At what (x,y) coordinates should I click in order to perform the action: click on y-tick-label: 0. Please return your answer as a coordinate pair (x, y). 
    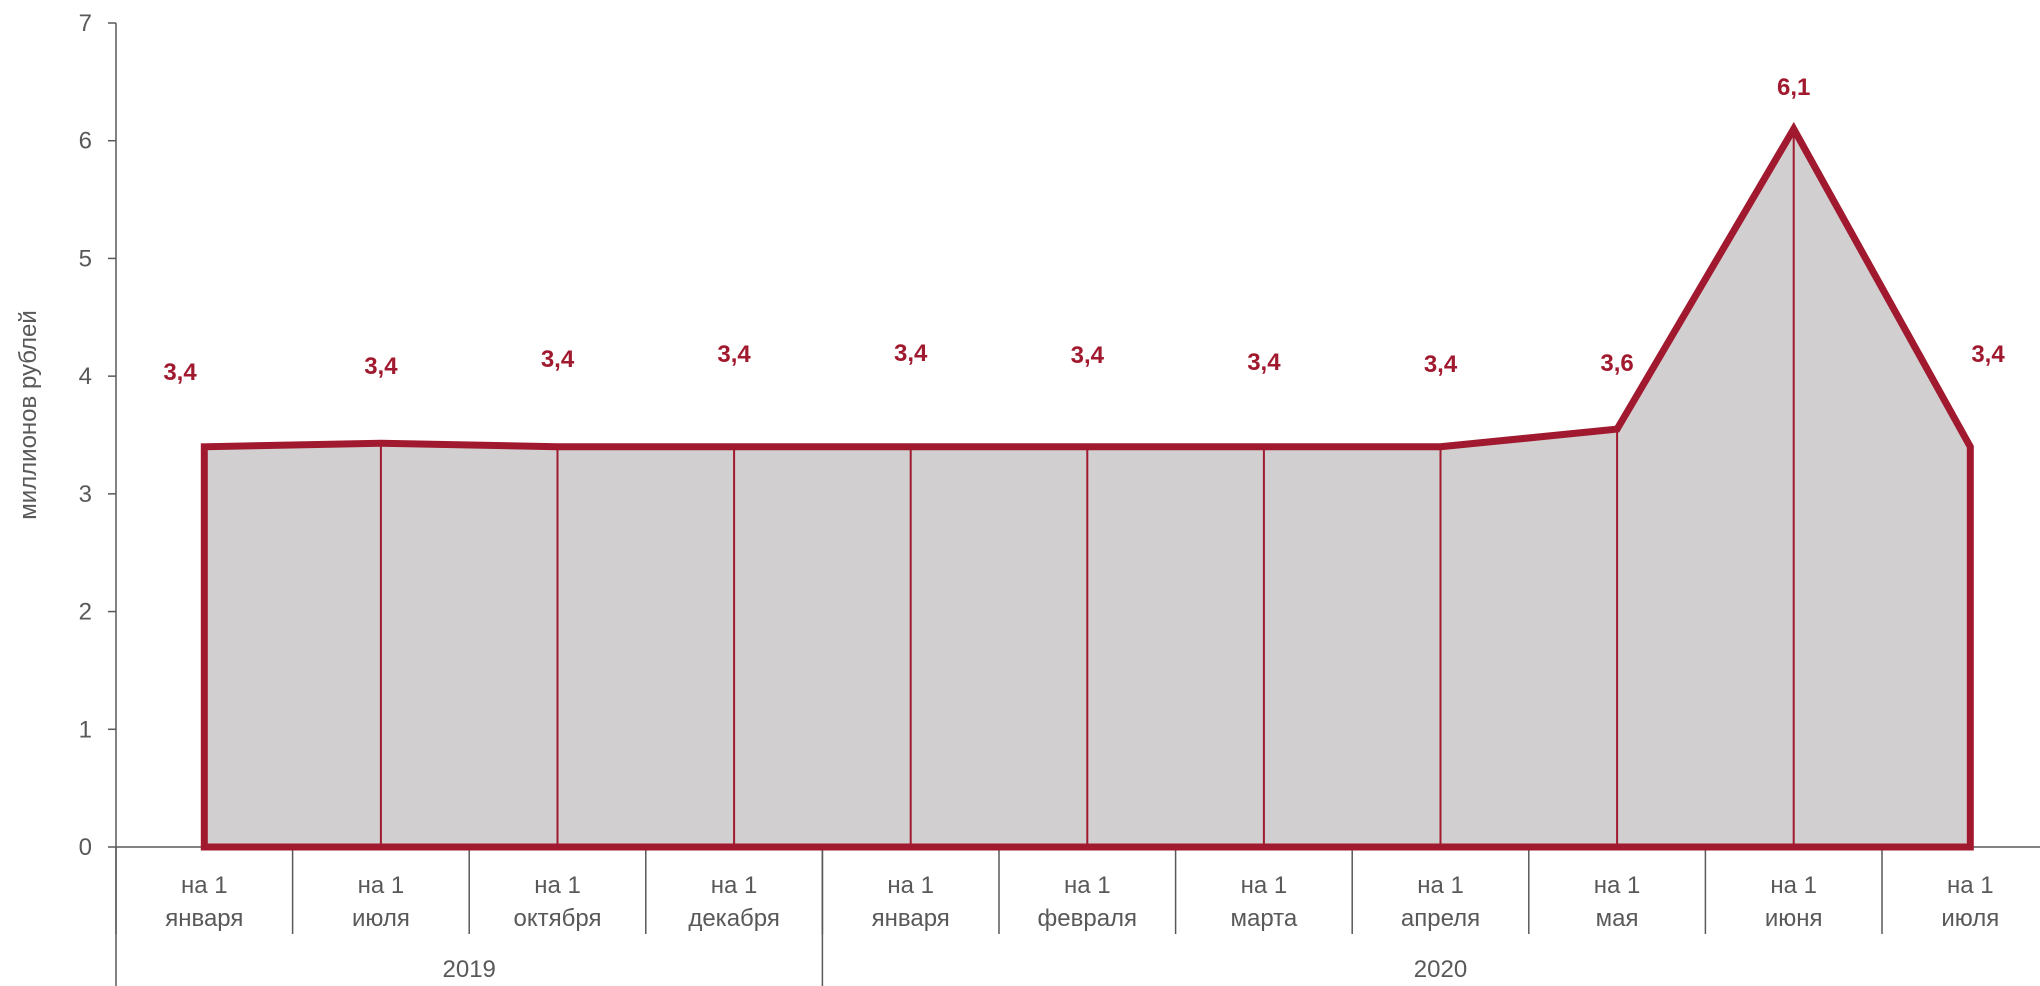
    Looking at the image, I should click on (85, 847).